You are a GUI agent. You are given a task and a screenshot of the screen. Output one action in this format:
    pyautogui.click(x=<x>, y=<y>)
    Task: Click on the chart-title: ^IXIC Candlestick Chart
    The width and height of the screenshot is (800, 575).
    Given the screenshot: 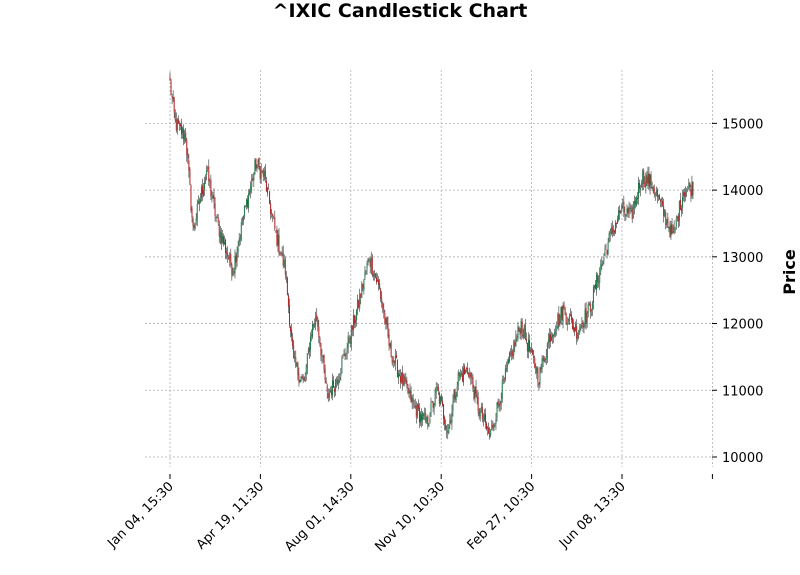 What is the action you would take?
    pyautogui.click(x=400, y=11)
    